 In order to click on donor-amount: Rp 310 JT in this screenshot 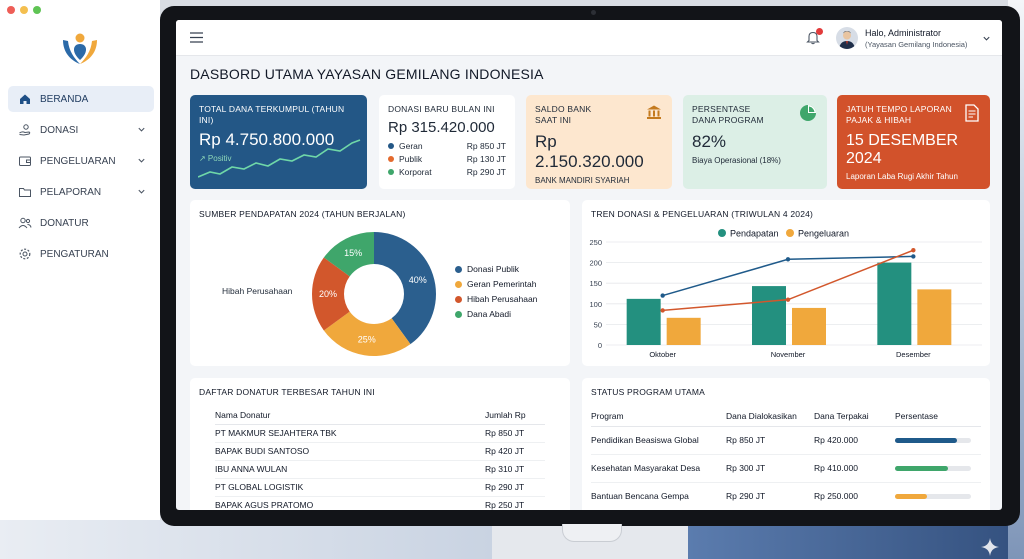, I will do `click(505, 469)`.